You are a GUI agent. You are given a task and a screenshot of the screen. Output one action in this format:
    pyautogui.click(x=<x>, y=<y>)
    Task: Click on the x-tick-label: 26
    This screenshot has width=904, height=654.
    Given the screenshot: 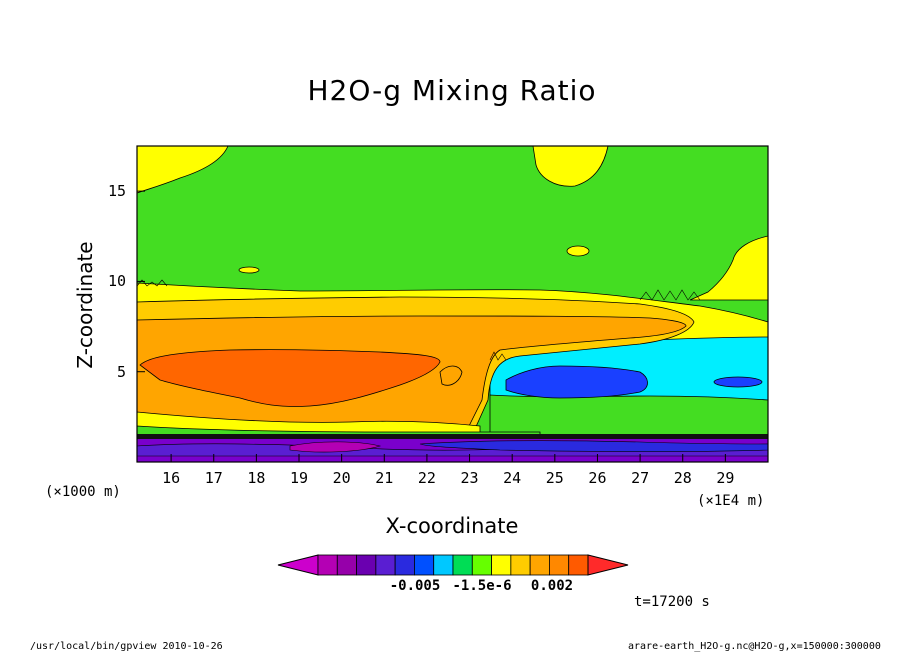 What is the action you would take?
    pyautogui.click(x=597, y=478)
    